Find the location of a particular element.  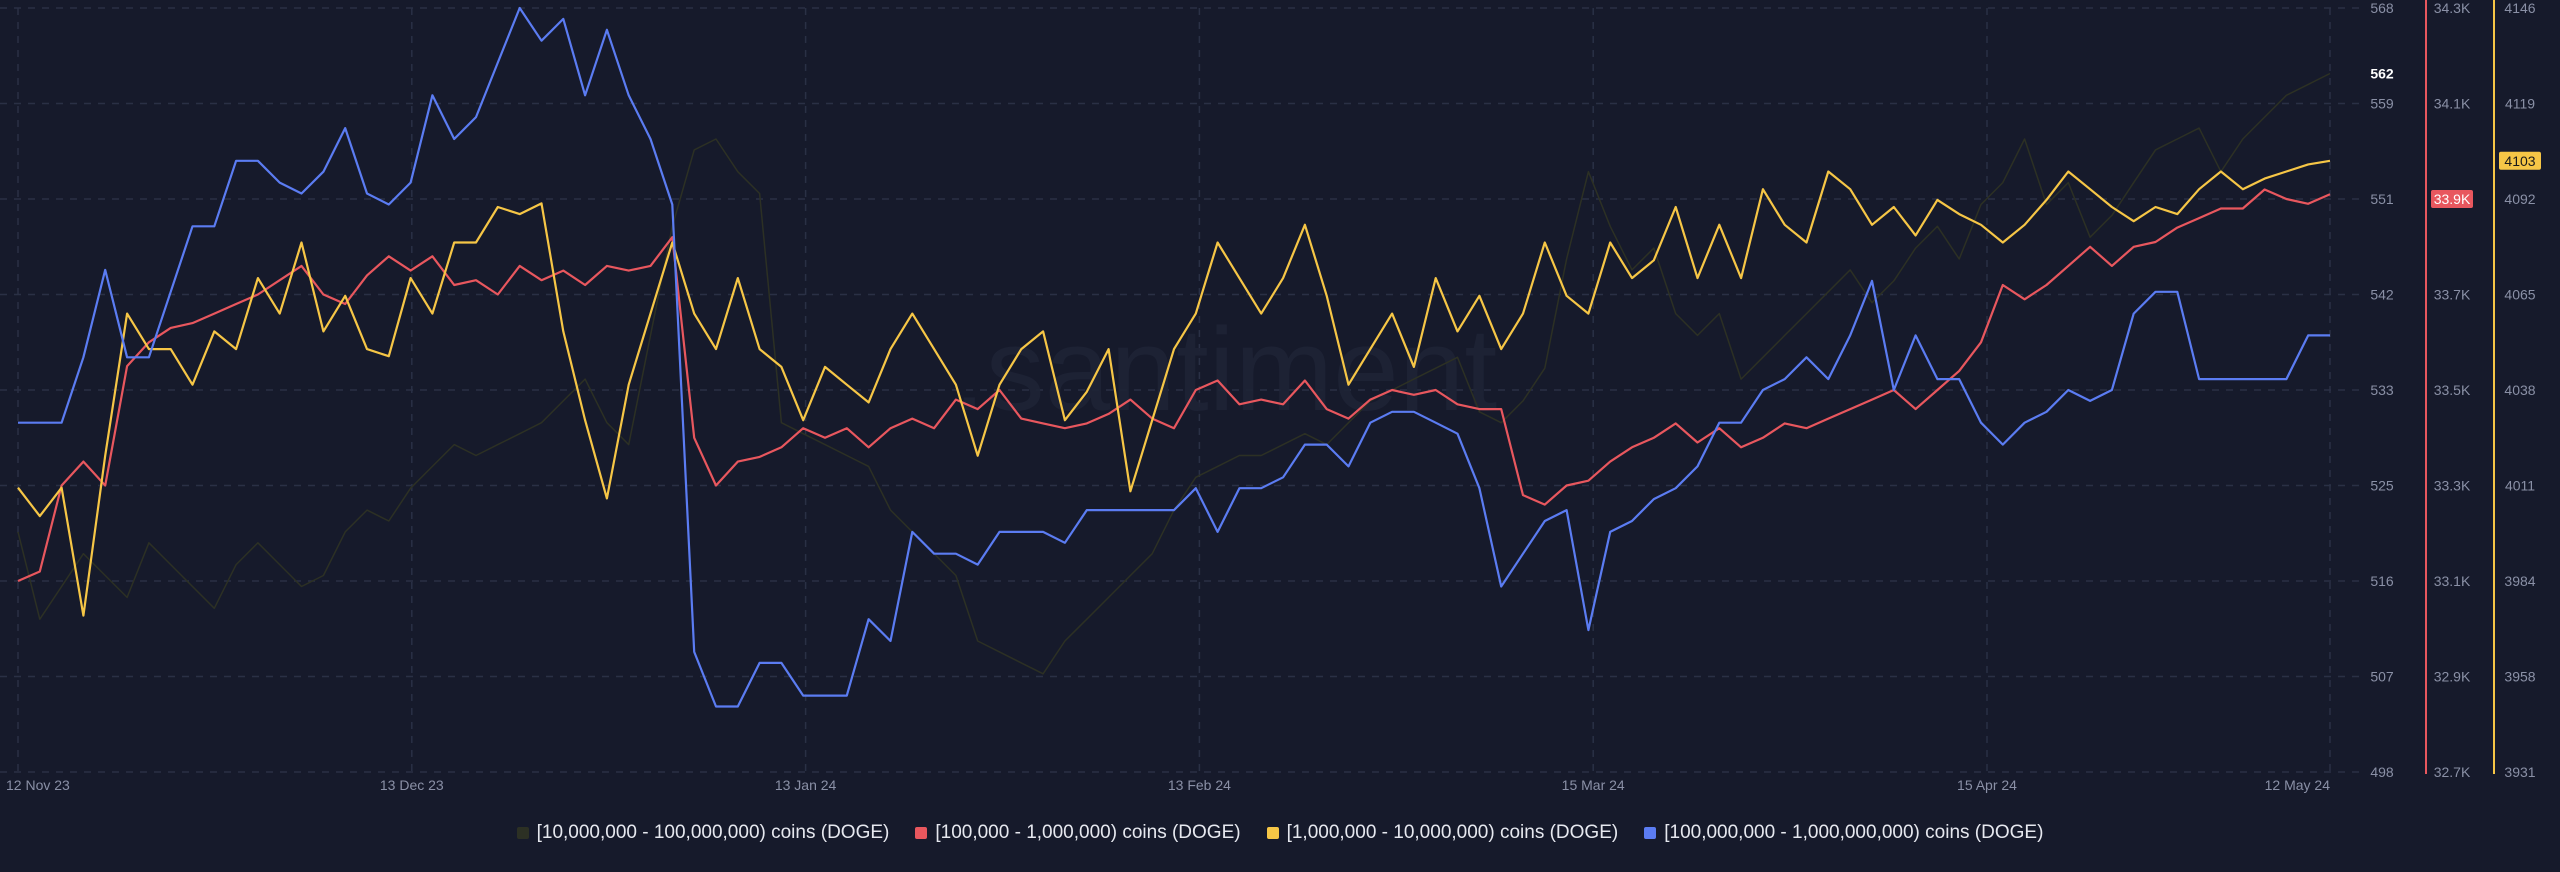

x-tick-label: 15 Apr 24 is located at coordinates (1987, 785).